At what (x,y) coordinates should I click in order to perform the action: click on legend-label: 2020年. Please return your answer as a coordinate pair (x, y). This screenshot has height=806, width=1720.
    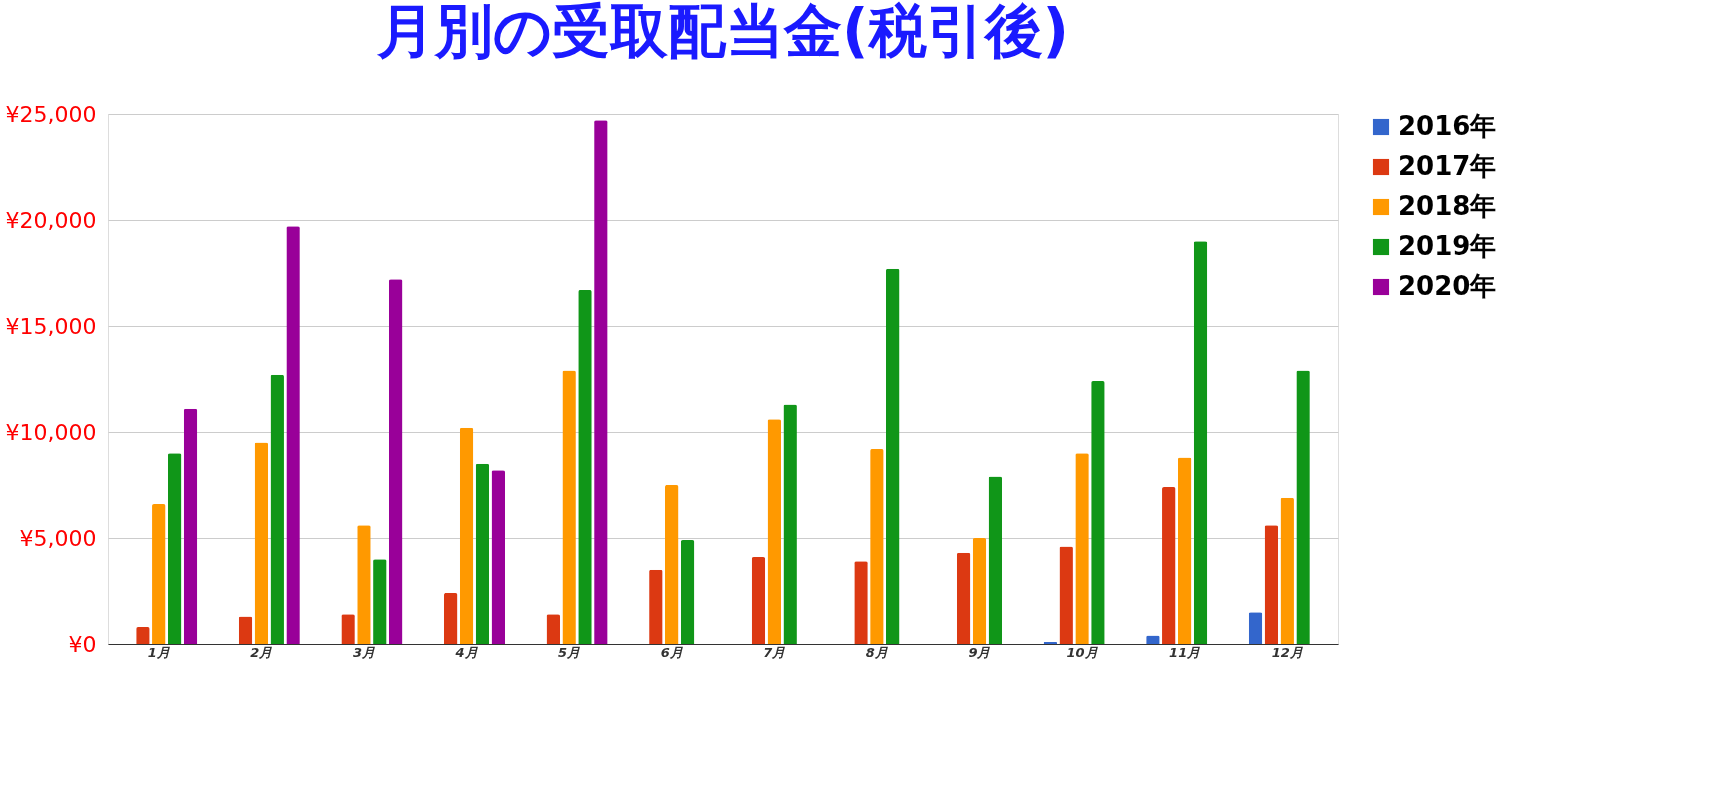
    Looking at the image, I should click on (1447, 286).